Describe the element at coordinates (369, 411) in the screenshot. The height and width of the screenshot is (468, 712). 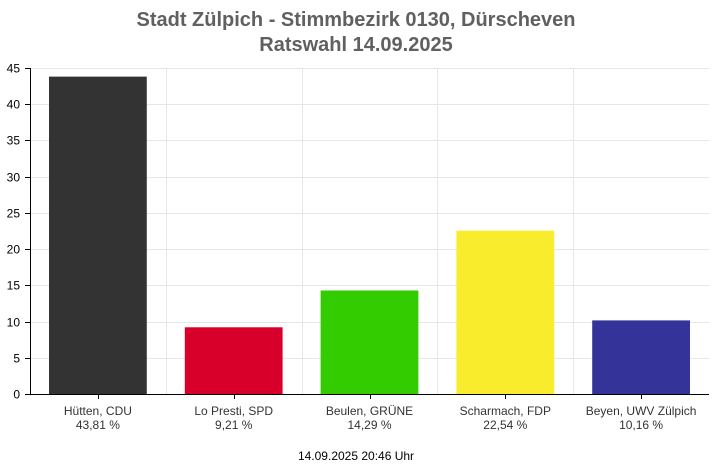
I see `category-label: Beulen, GRÜNE` at that location.